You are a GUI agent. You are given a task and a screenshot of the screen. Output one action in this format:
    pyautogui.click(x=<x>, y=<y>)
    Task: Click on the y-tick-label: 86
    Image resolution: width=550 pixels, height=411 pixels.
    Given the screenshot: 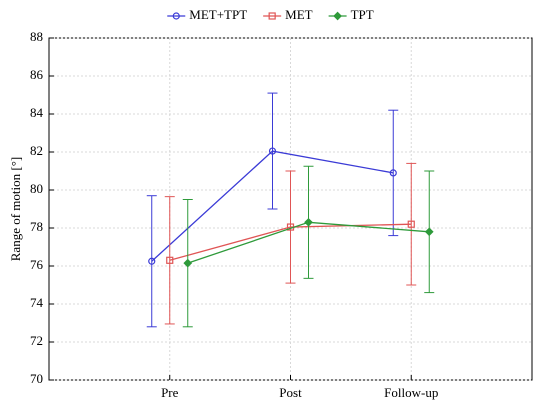 What is the action you would take?
    pyautogui.click(x=37, y=74)
    